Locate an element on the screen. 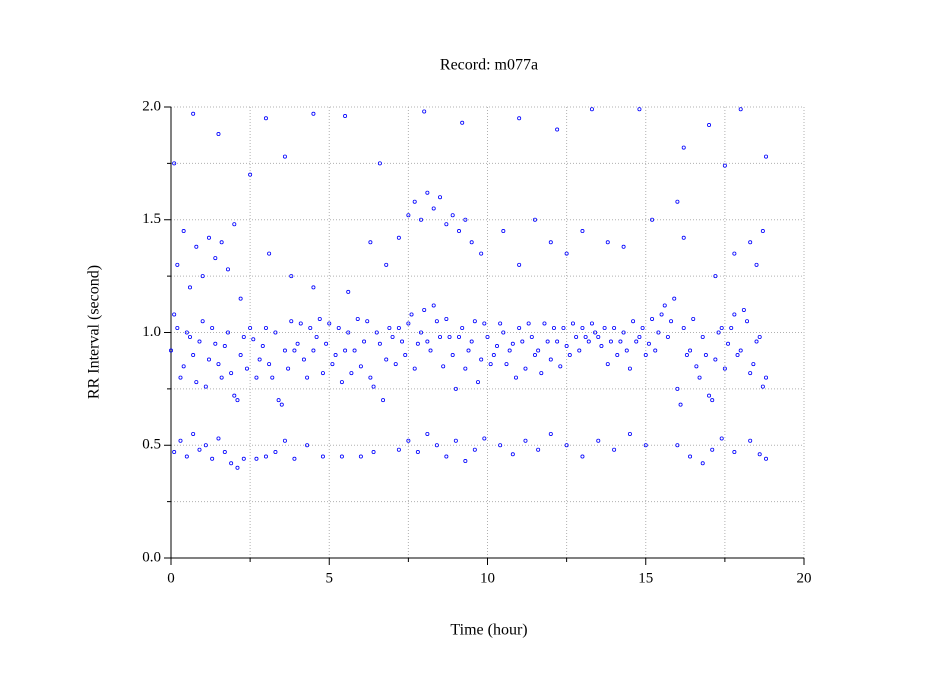 The width and height of the screenshot is (949, 697). x-tick-label: 10 is located at coordinates (487, 578).